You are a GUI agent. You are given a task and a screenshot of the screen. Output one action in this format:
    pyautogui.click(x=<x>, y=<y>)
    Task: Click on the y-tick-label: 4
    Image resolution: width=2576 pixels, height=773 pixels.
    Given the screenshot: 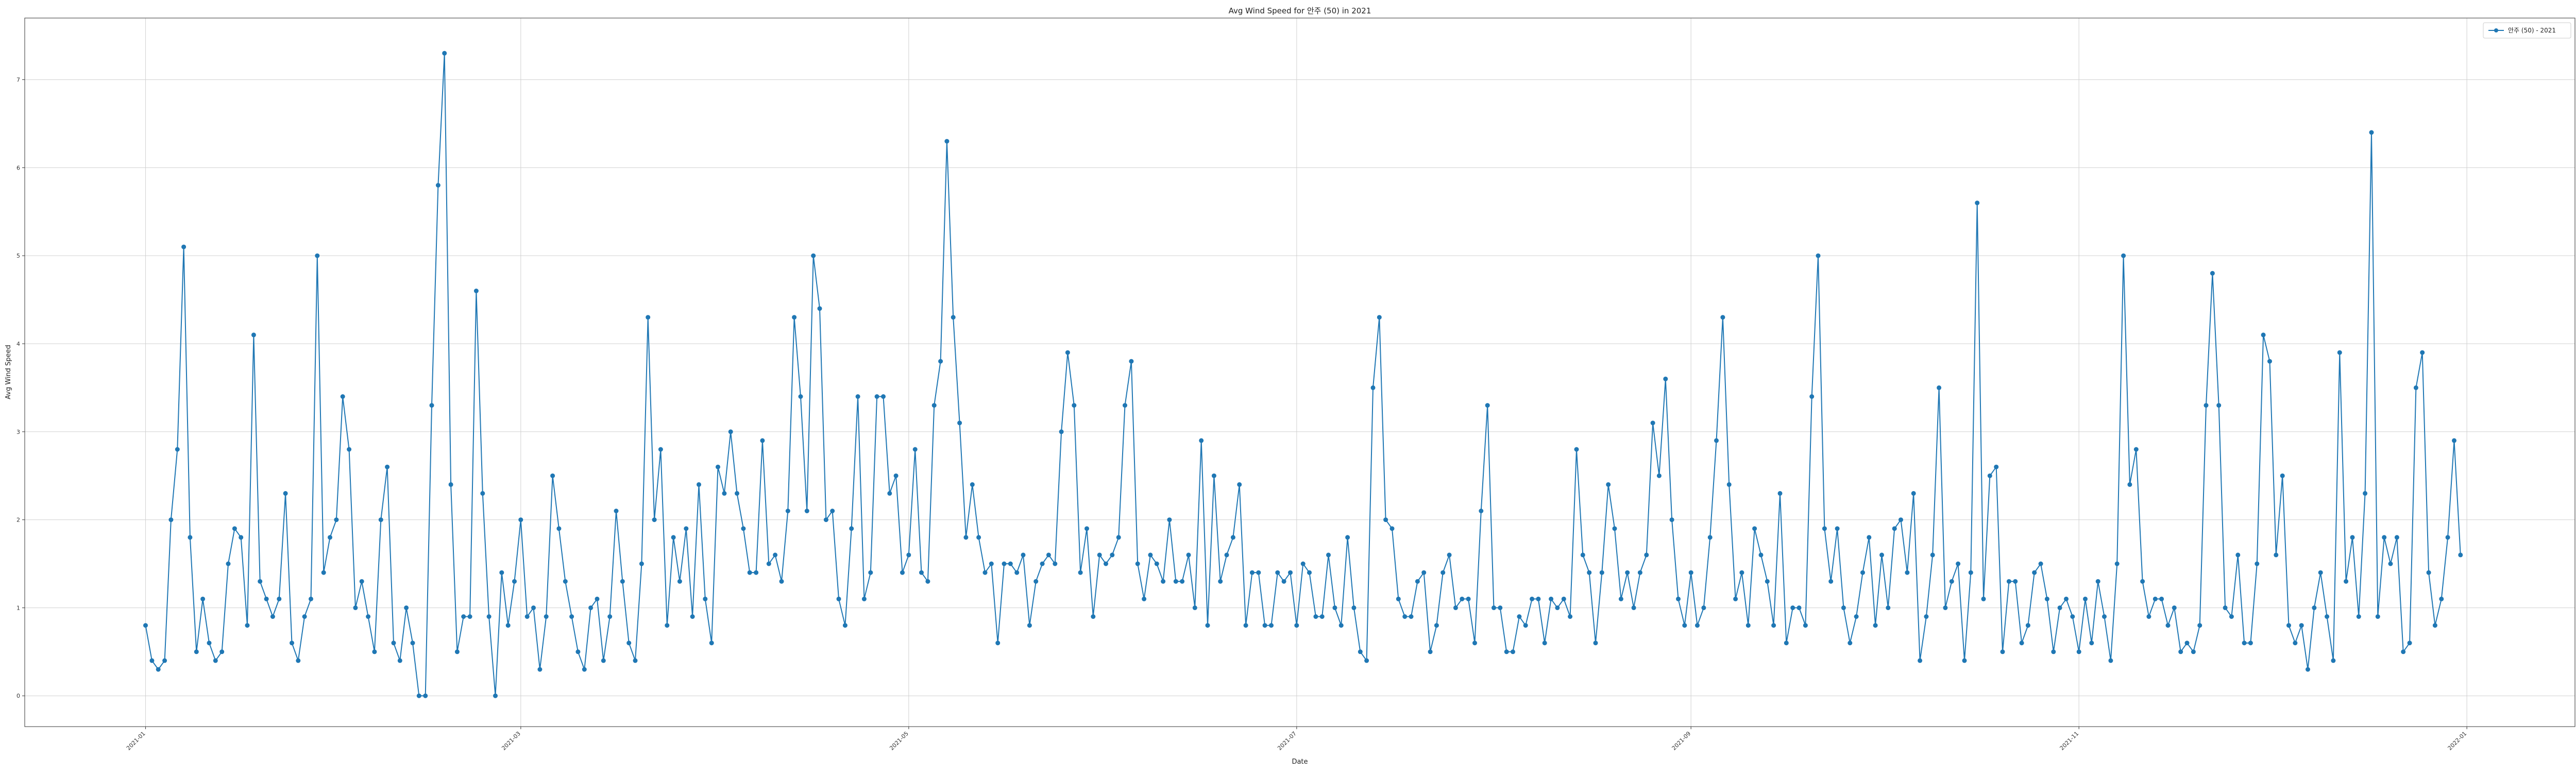 What is the action you would take?
    pyautogui.click(x=18, y=344)
    